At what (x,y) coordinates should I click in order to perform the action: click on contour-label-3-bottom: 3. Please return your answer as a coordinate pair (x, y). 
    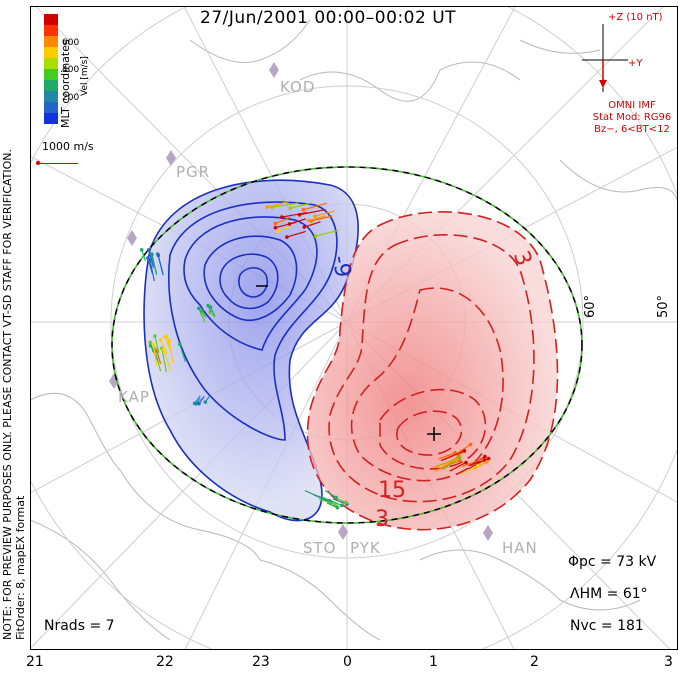
    Looking at the image, I should click on (382, 519).